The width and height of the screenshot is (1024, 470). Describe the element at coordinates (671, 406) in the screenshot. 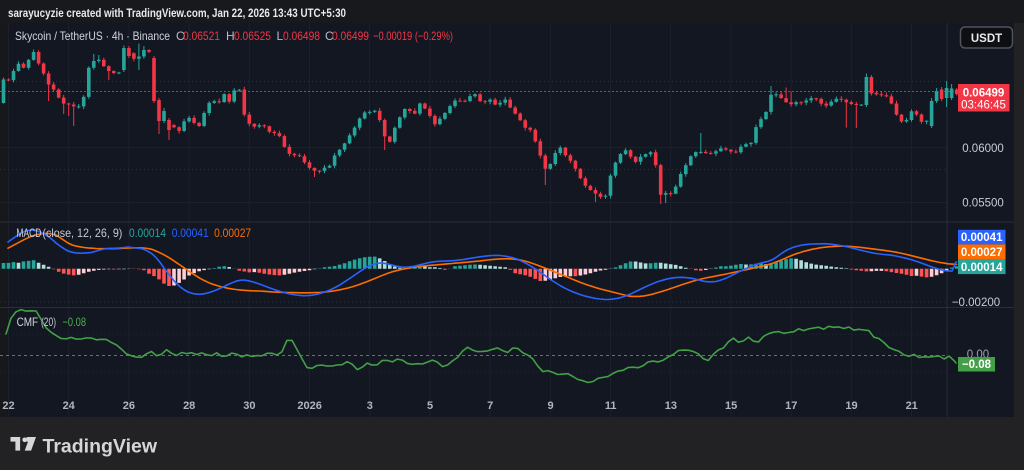

I see `svg-text: 13` at that location.